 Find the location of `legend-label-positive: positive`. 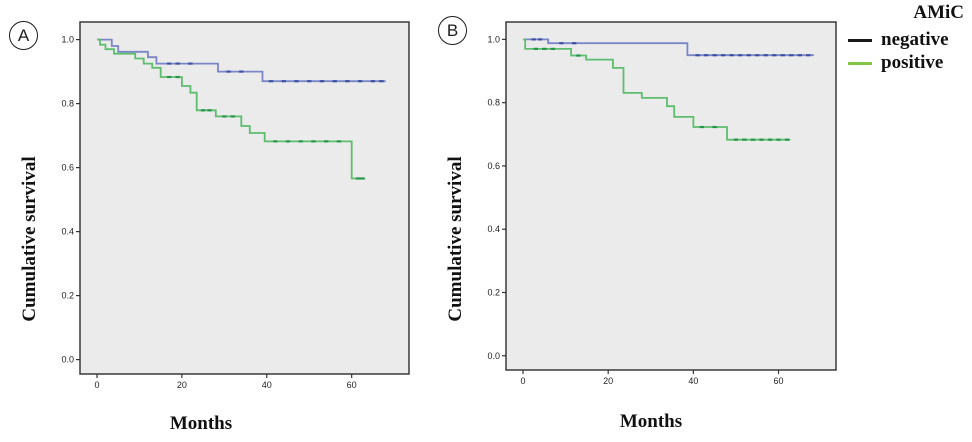

legend-label-positive: positive is located at coordinates (912, 62).